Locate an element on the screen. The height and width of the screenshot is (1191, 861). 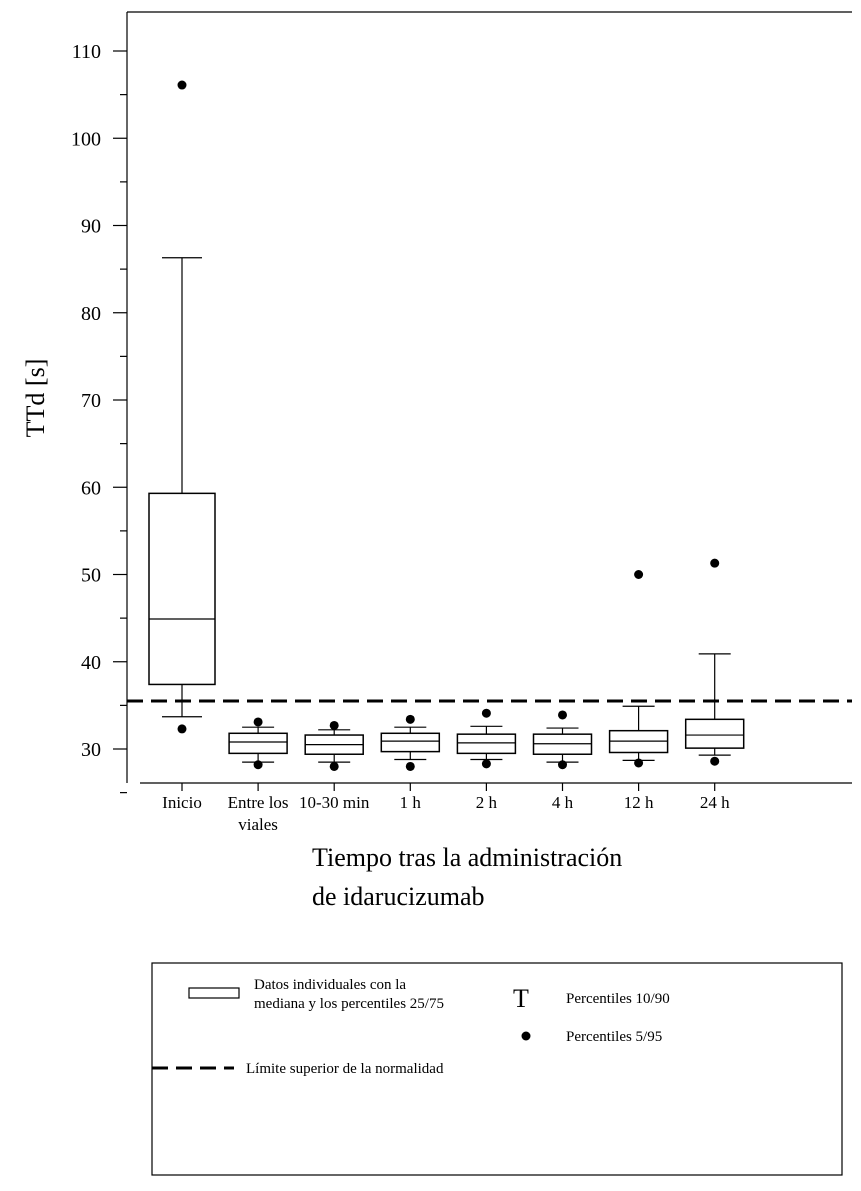
y-tick-label: 100 is located at coordinates (86, 139).